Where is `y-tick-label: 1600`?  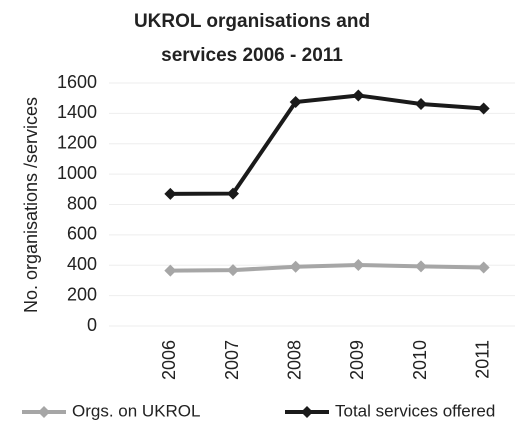 y-tick-label: 1600 is located at coordinates (77, 82).